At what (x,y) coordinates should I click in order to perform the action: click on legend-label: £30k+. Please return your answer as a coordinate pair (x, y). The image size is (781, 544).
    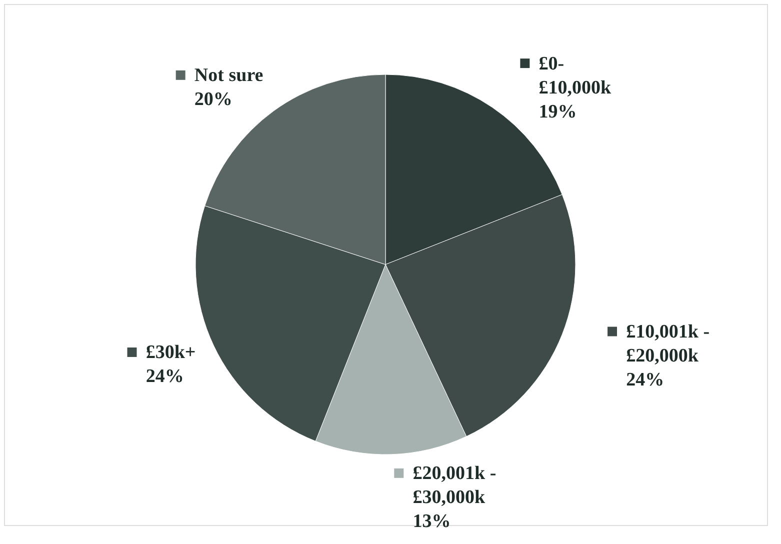
    Looking at the image, I should click on (171, 353).